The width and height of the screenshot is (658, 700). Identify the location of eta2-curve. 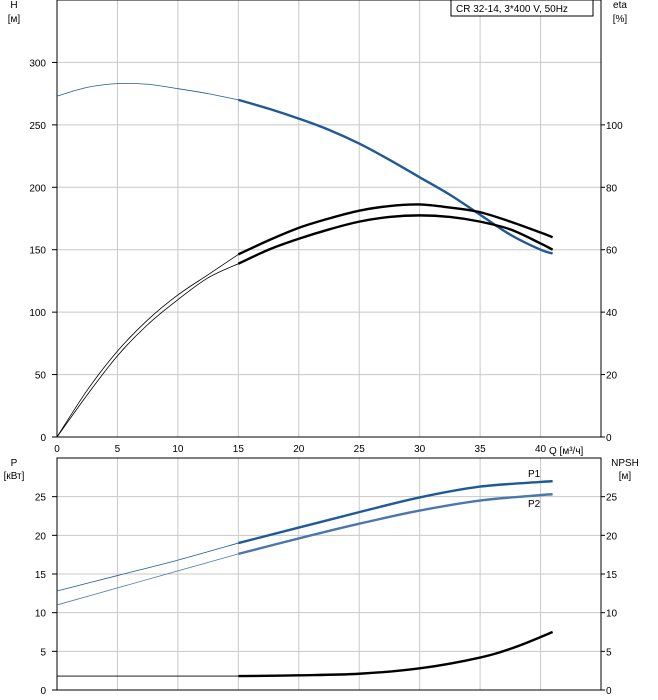
(395, 239).